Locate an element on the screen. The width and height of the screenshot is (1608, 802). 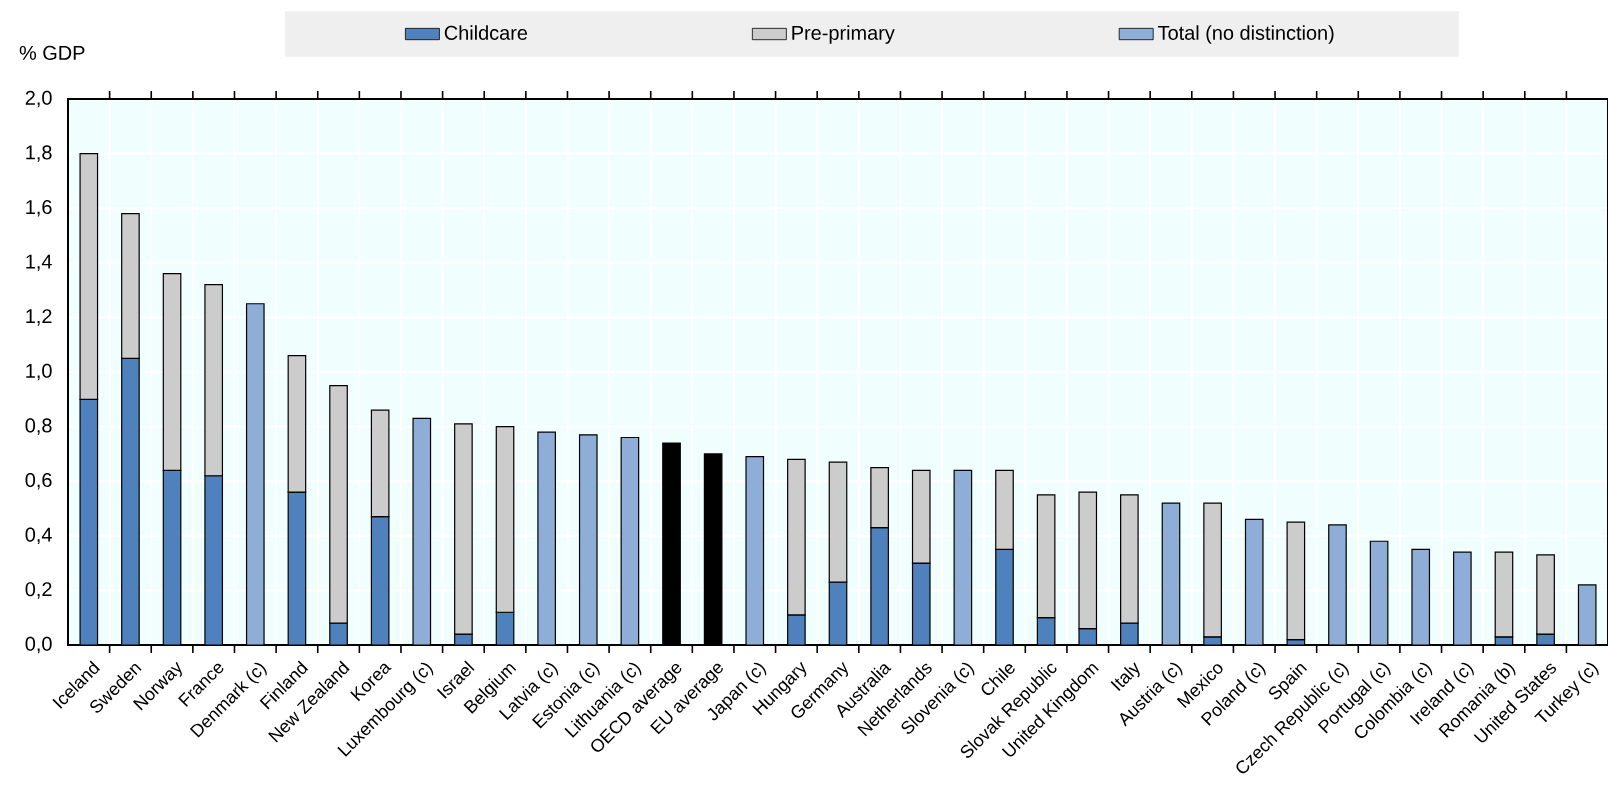
y-tick-label: 0,4 is located at coordinates (38, 536).